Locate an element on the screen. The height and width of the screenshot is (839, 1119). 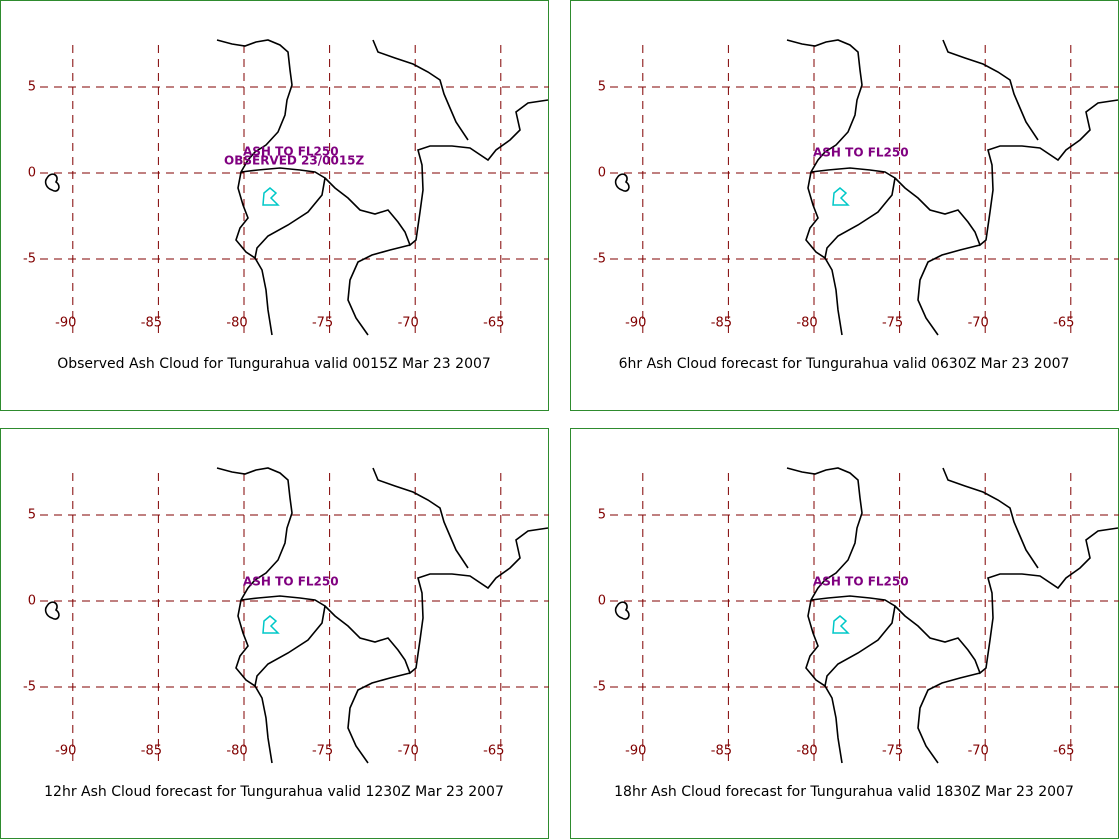
annotation: OBSERVED 23/0015Z is located at coordinates (294, 161).